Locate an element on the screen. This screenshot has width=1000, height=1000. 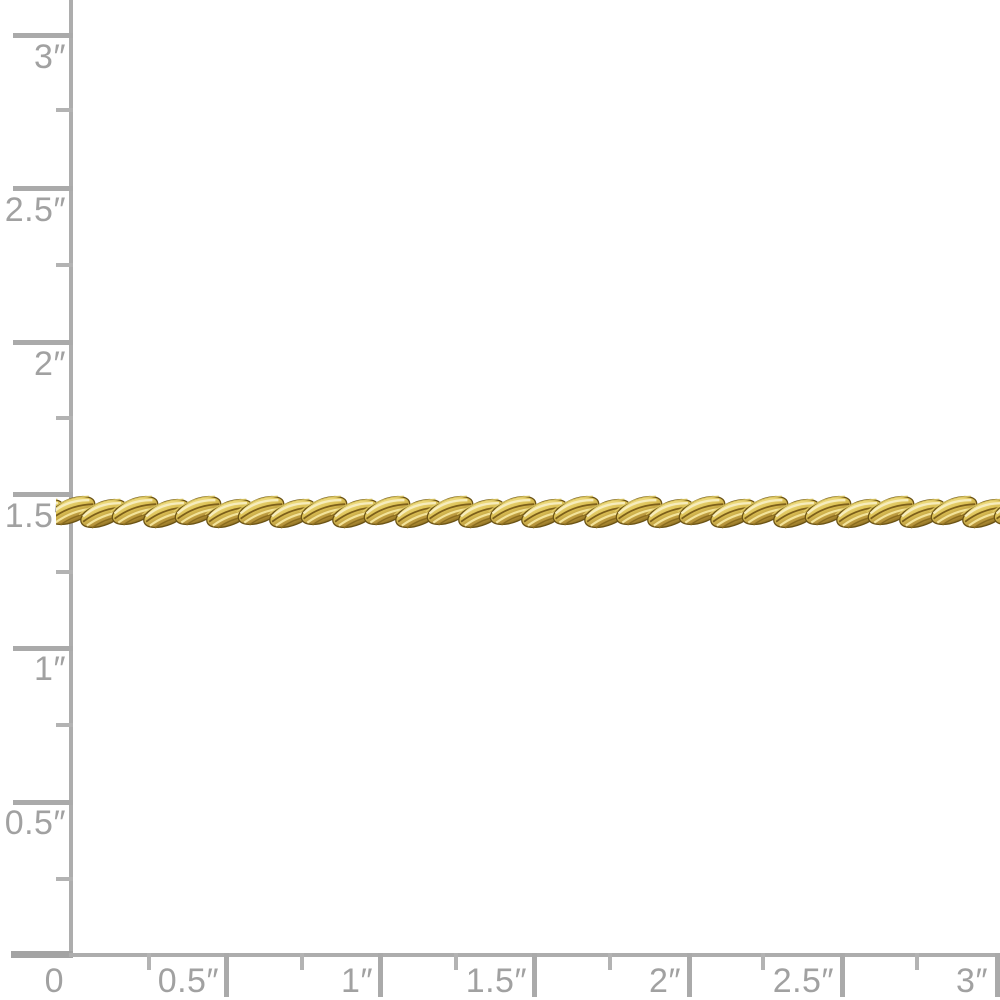
left-ruler-line is located at coordinates (71, 478).